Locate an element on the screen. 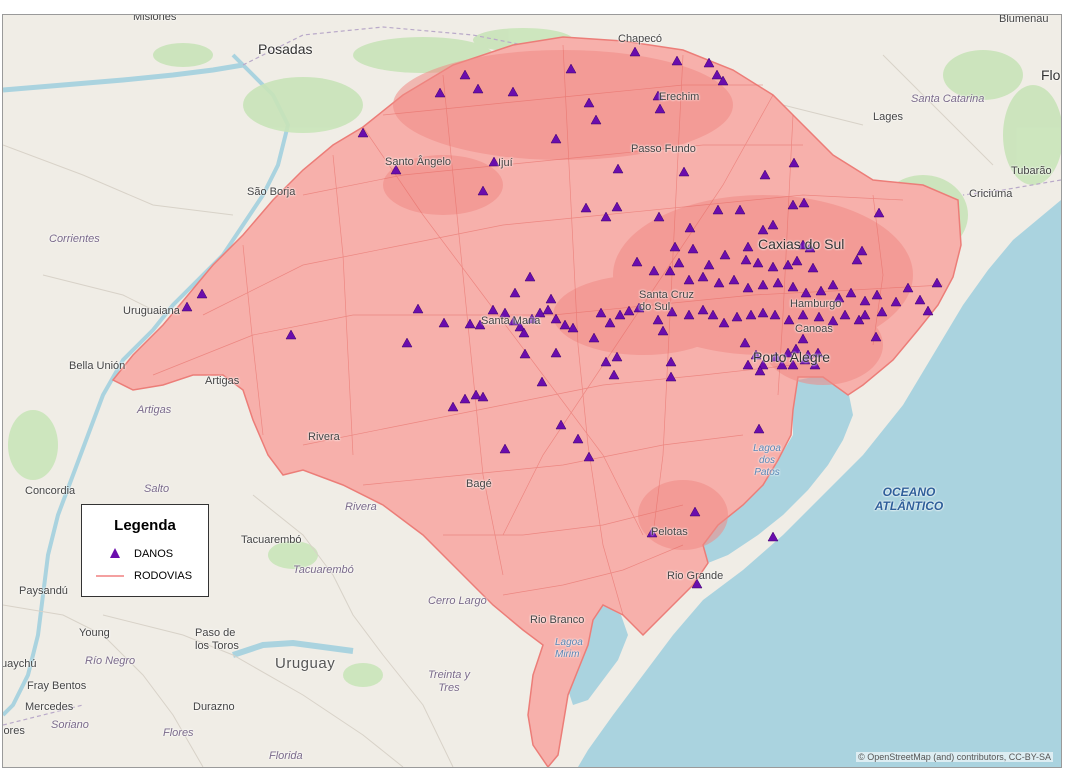 The image size is (1076, 780). label-treinta-y-tres: Treinta y Tres is located at coordinates (449, 682).